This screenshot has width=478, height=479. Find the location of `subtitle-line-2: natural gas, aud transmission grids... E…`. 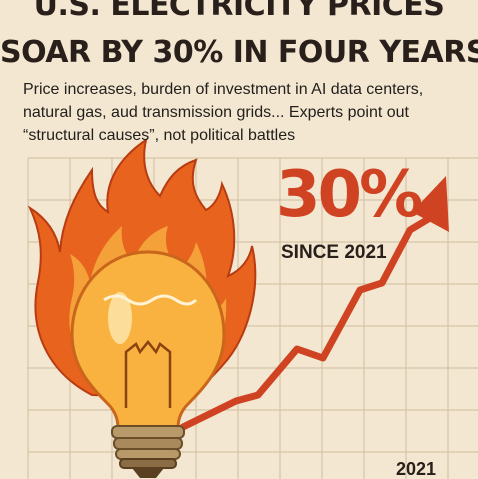

subtitle-line-2: natural gas, aud transmission grids... E… is located at coordinates (216, 112).